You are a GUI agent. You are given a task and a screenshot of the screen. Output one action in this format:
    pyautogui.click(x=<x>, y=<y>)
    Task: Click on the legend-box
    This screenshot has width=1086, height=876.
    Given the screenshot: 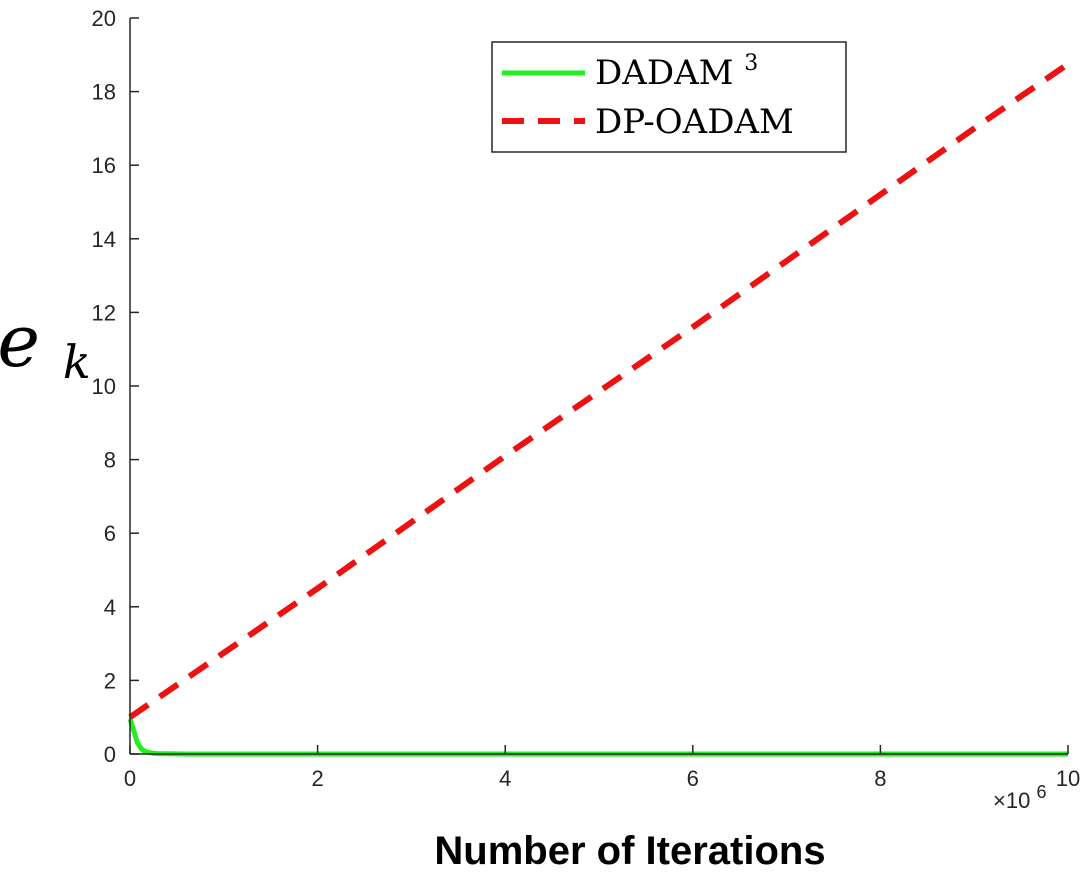 What is the action you would take?
    pyautogui.click(x=669, y=97)
    